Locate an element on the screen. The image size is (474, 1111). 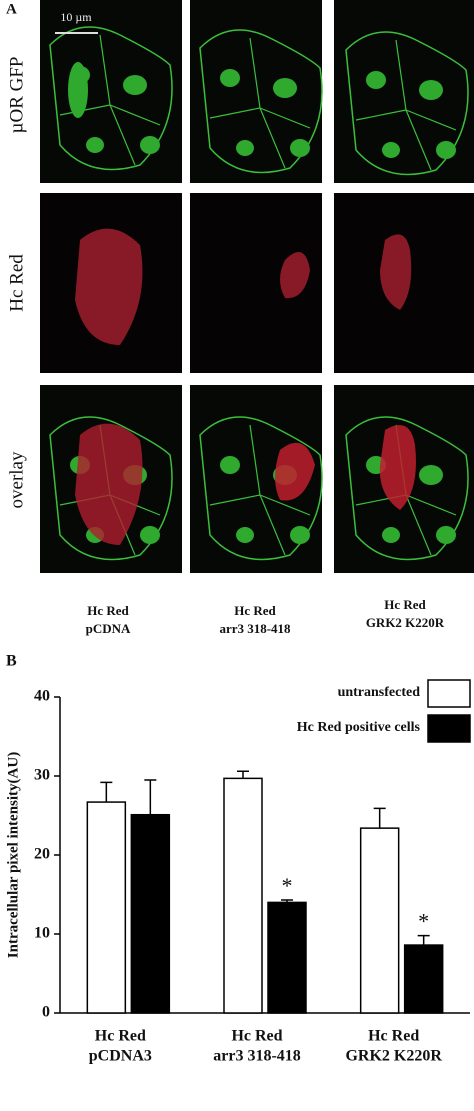
panel-label: B is located at coordinates (11, 661).